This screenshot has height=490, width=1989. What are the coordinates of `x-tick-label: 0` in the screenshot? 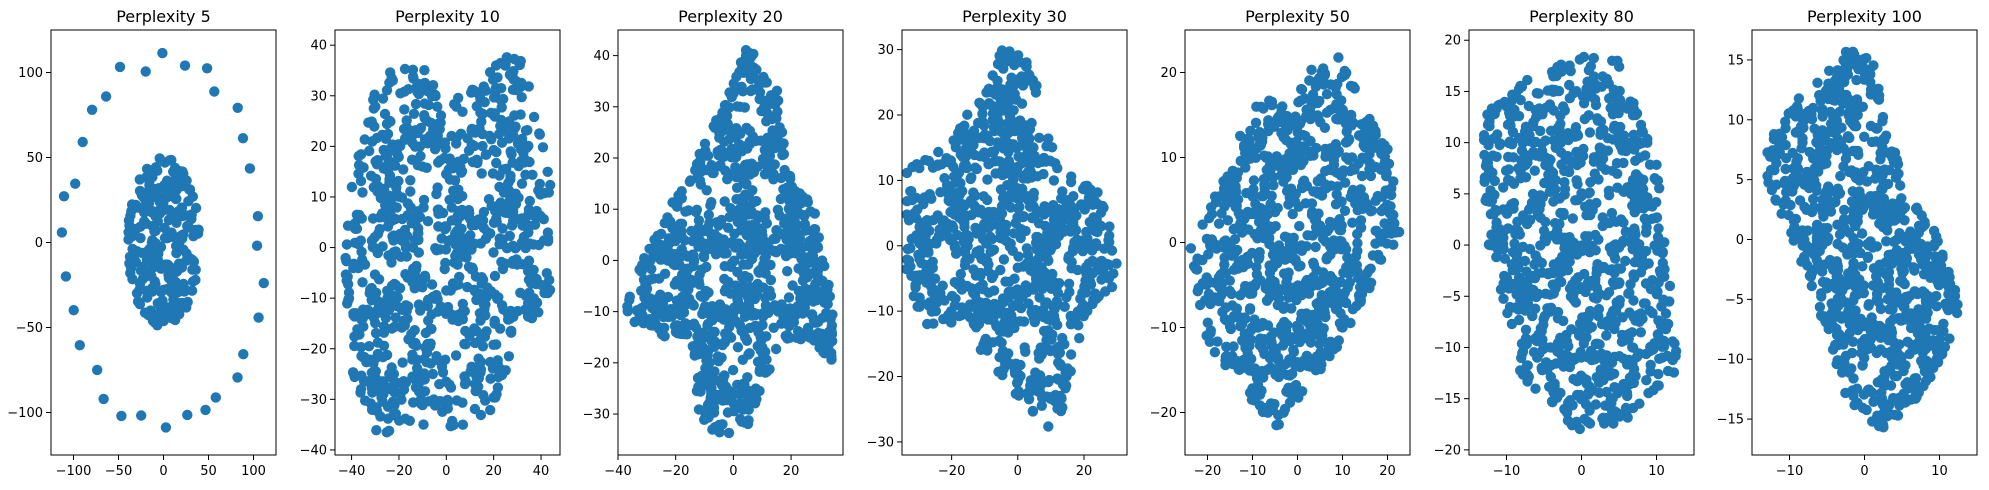 It's located at (1297, 471).